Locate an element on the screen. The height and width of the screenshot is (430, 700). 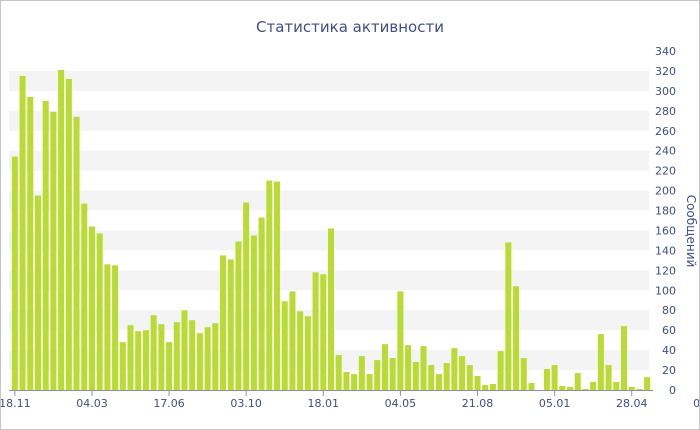
y-axis-label: Сообщений is located at coordinates (691, 231).